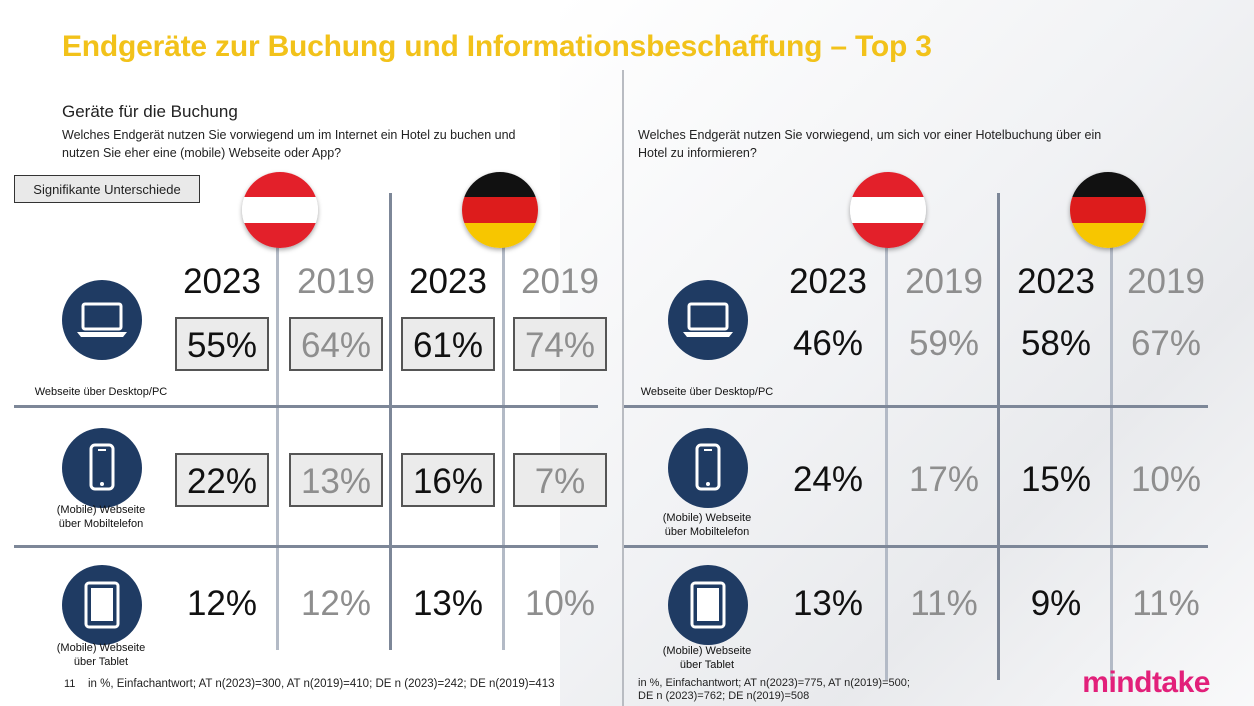 Image resolution: width=1254 pixels, height=706 pixels. I want to click on left-heading: Geräte für die Buchung, so click(150, 111).